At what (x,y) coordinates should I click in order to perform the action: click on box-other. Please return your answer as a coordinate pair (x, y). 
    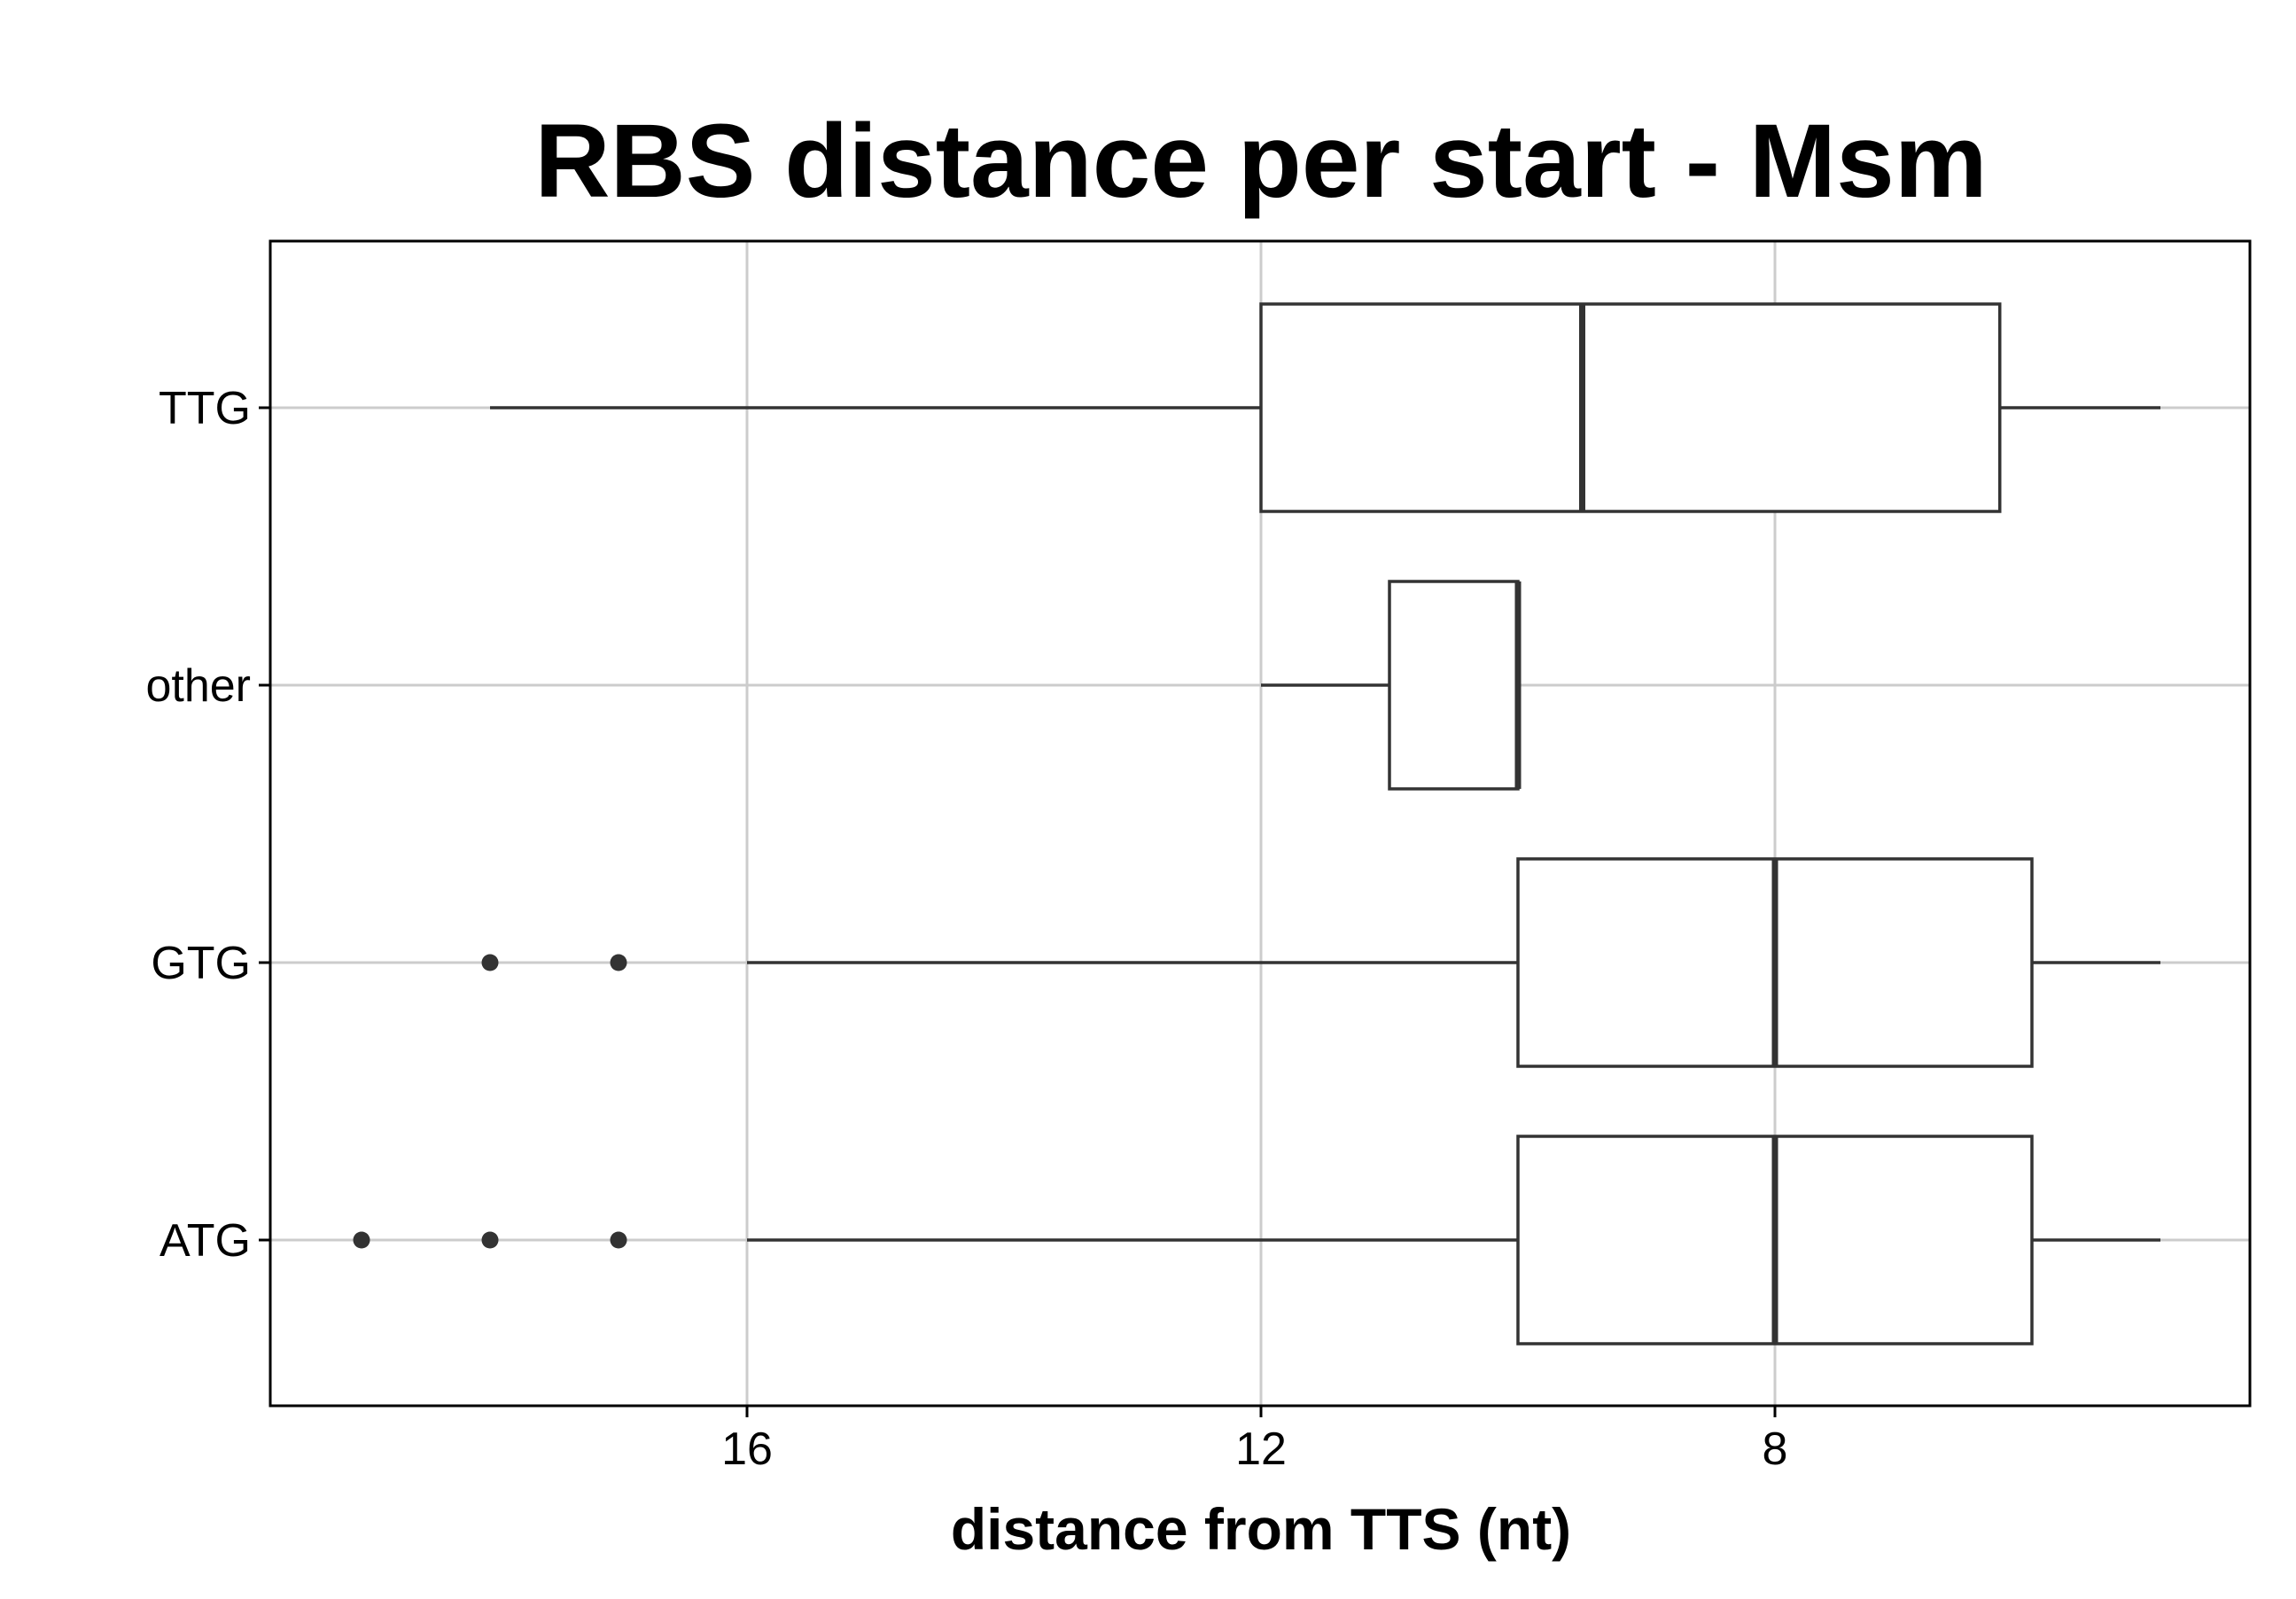
    Looking at the image, I should click on (1391, 685).